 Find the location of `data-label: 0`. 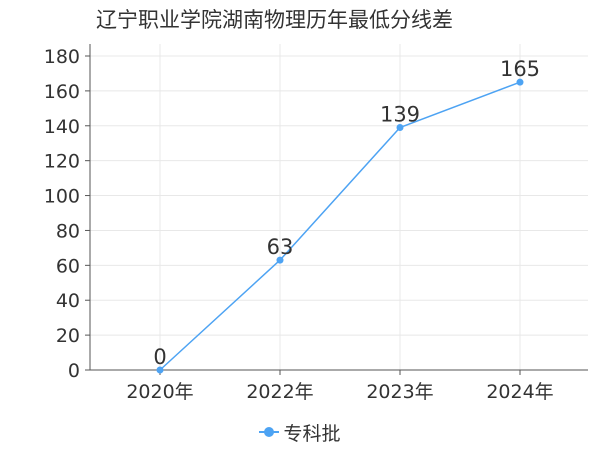

data-label: 0 is located at coordinates (159, 357).